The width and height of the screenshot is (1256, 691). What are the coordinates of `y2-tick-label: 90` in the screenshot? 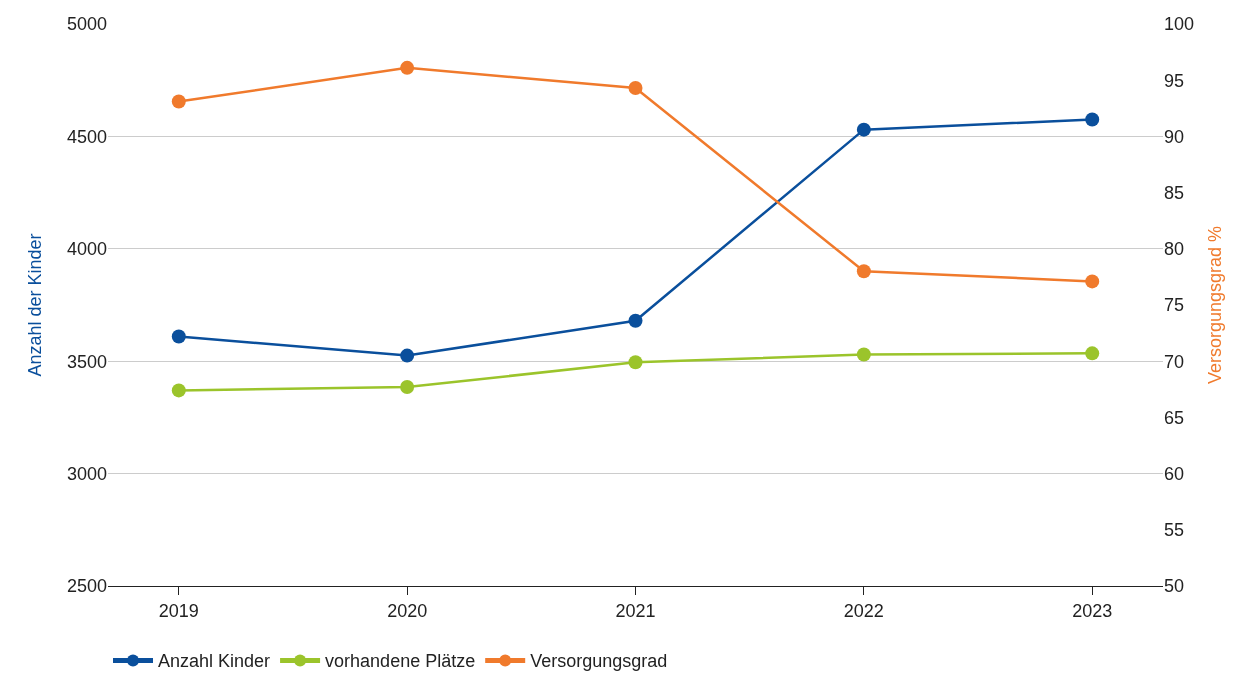 It's located at (1174, 136).